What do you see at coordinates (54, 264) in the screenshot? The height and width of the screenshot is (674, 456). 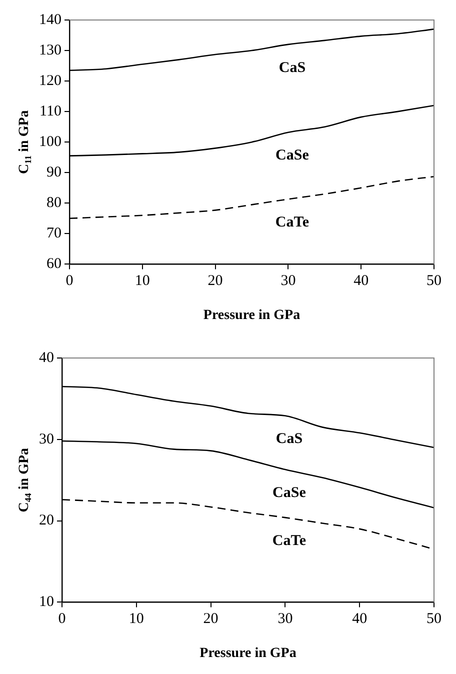 I see `y-tick-label: 60` at bounding box center [54, 264].